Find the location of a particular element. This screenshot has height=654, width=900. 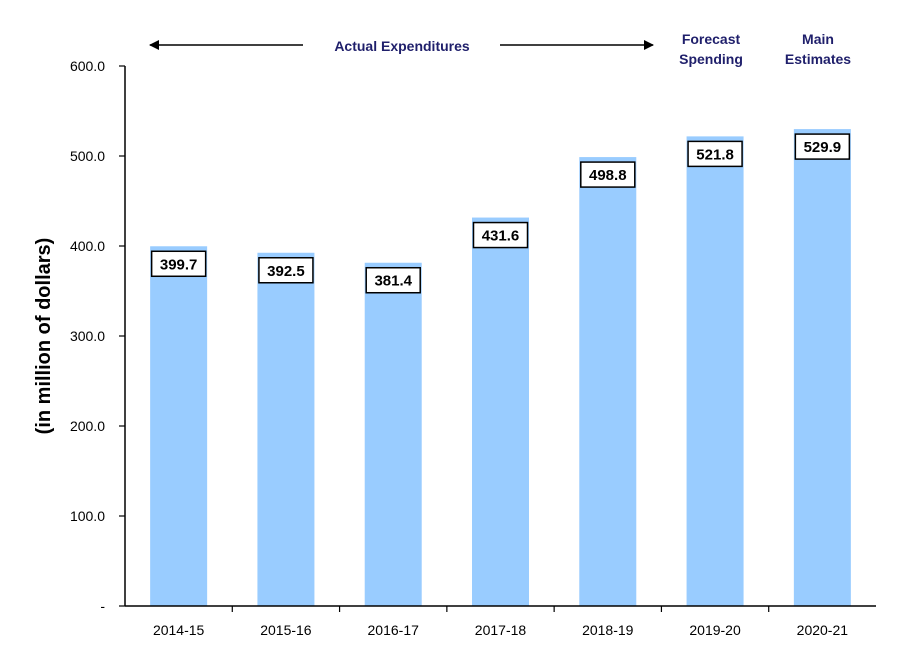

forecast-label-line2: Spending is located at coordinates (711, 59).